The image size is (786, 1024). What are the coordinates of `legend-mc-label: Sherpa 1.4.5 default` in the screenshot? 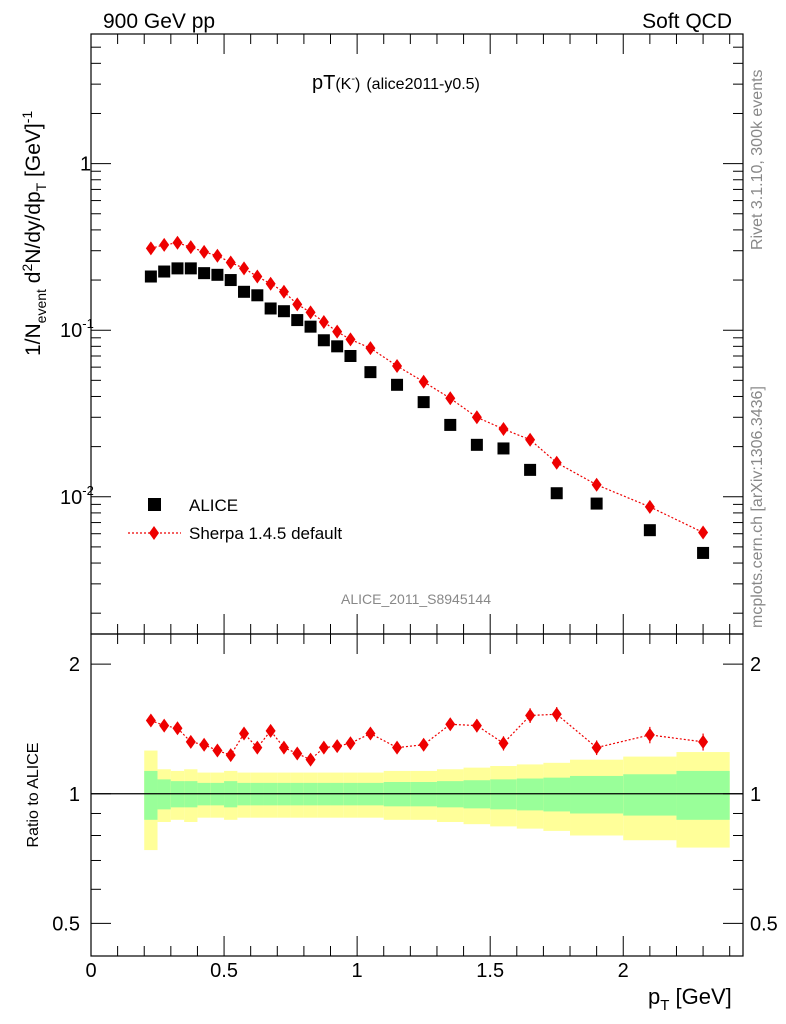 It's located at (265, 533).